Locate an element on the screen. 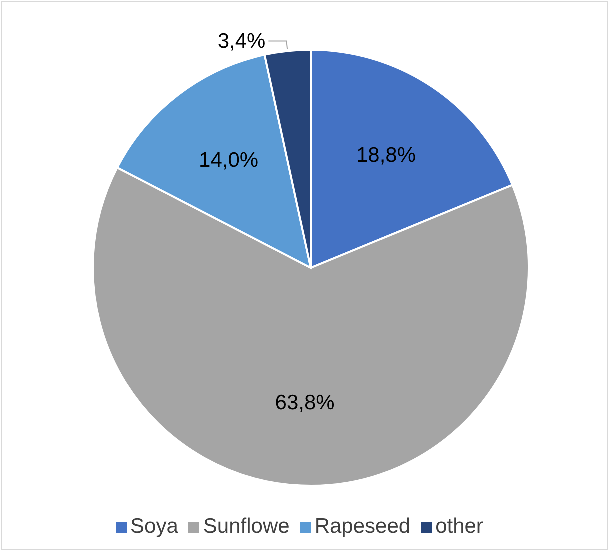 The image size is (609, 551). legend-label: Rapeseed is located at coordinates (362, 526).